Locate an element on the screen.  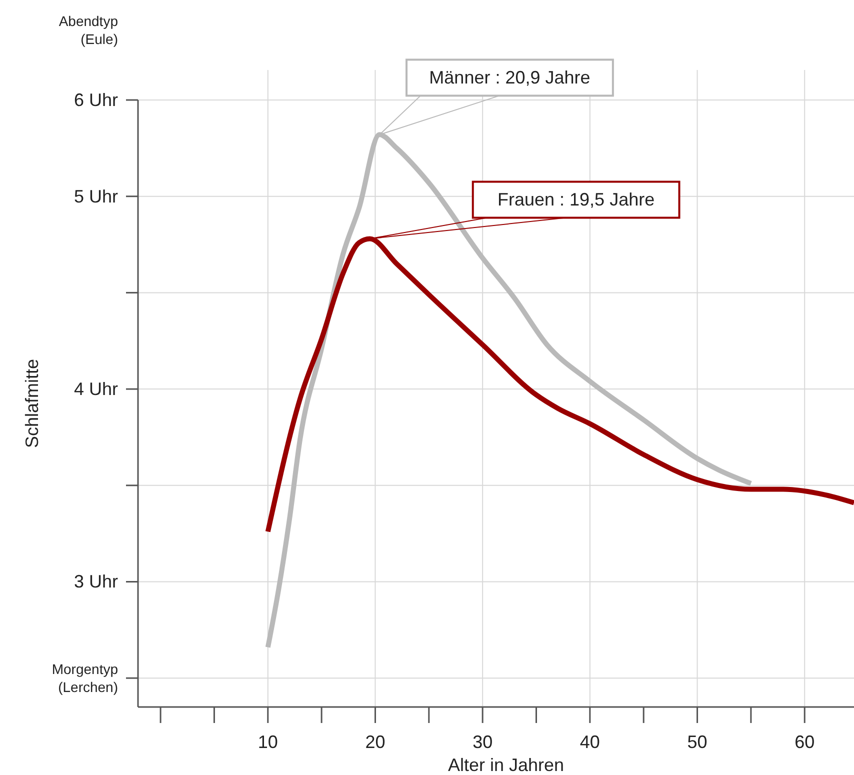
x-tick-label: 50 is located at coordinates (697, 742).